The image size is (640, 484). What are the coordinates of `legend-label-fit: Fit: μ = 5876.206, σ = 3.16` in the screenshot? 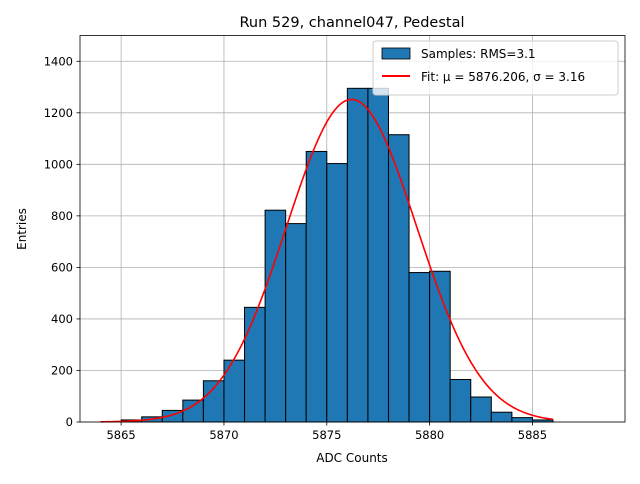 It's located at (503, 77).